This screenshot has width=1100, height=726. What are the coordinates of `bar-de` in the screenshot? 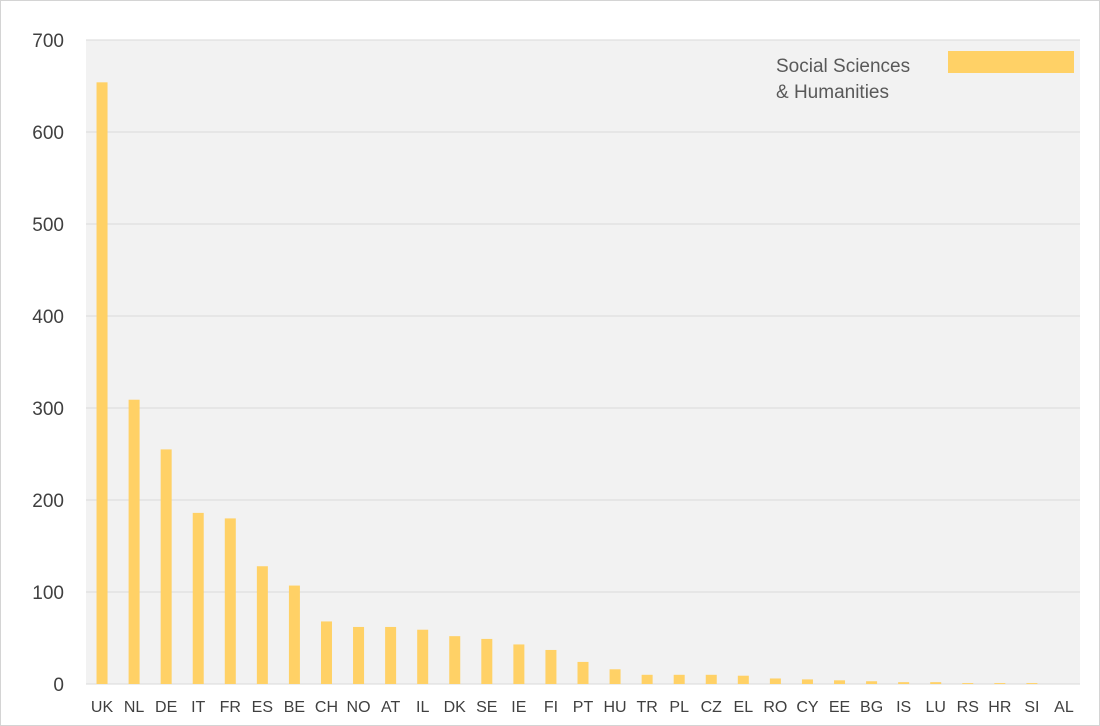 It's located at (166, 566).